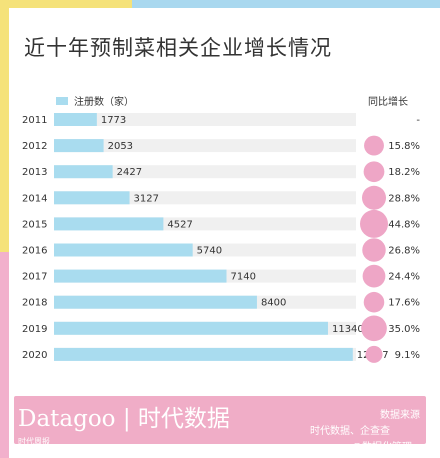 Image resolution: width=440 pixels, height=458 pixels. I want to click on legend: 注册数（家）, so click(95, 100).